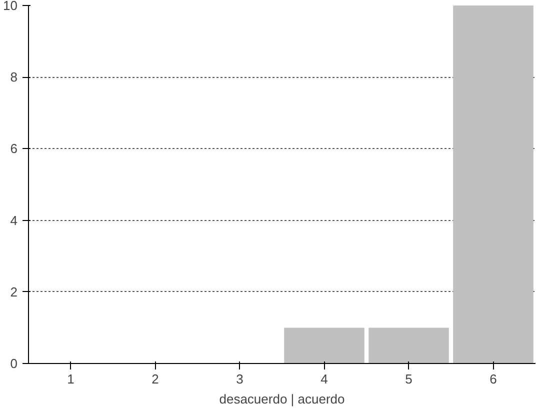 This screenshot has height=409, width=540. What do you see at coordinates (155, 379) in the screenshot?
I see `x-tick-label: 2` at bounding box center [155, 379].